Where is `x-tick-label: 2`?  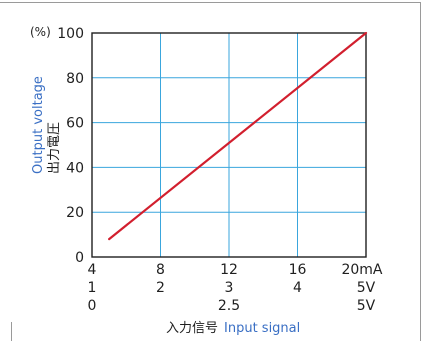
x-tick-label: 2 is located at coordinates (160, 288).